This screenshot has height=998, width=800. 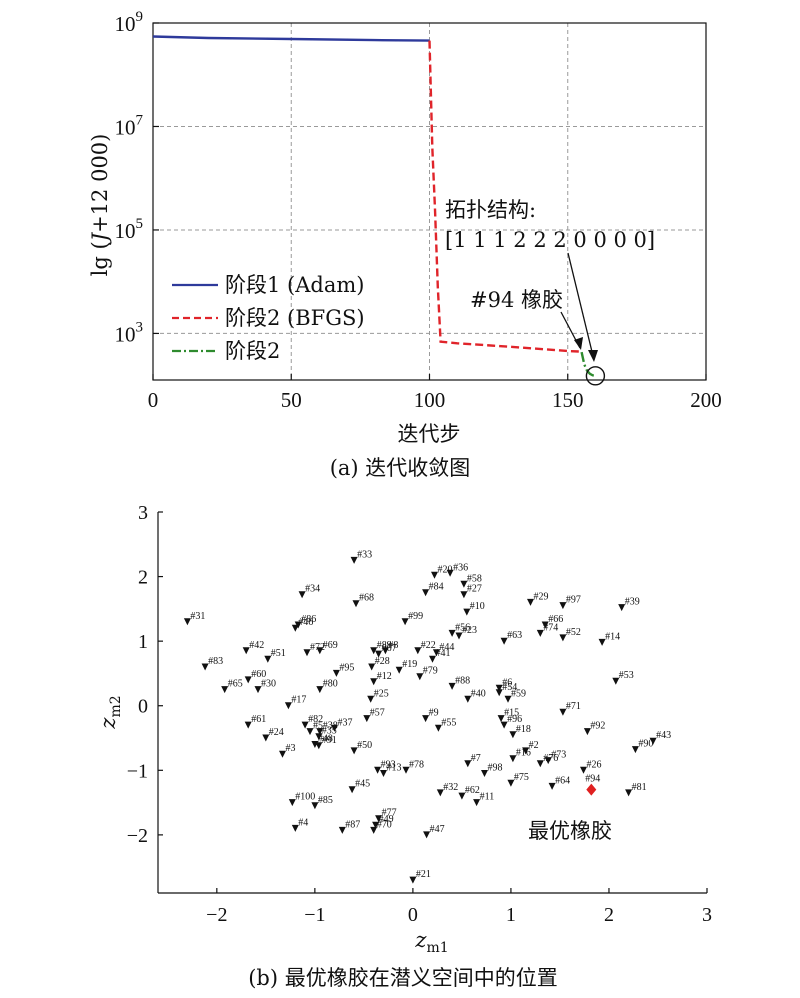 What do you see at coordinates (550, 627) in the screenshot?
I see `point-label: #74` at bounding box center [550, 627].